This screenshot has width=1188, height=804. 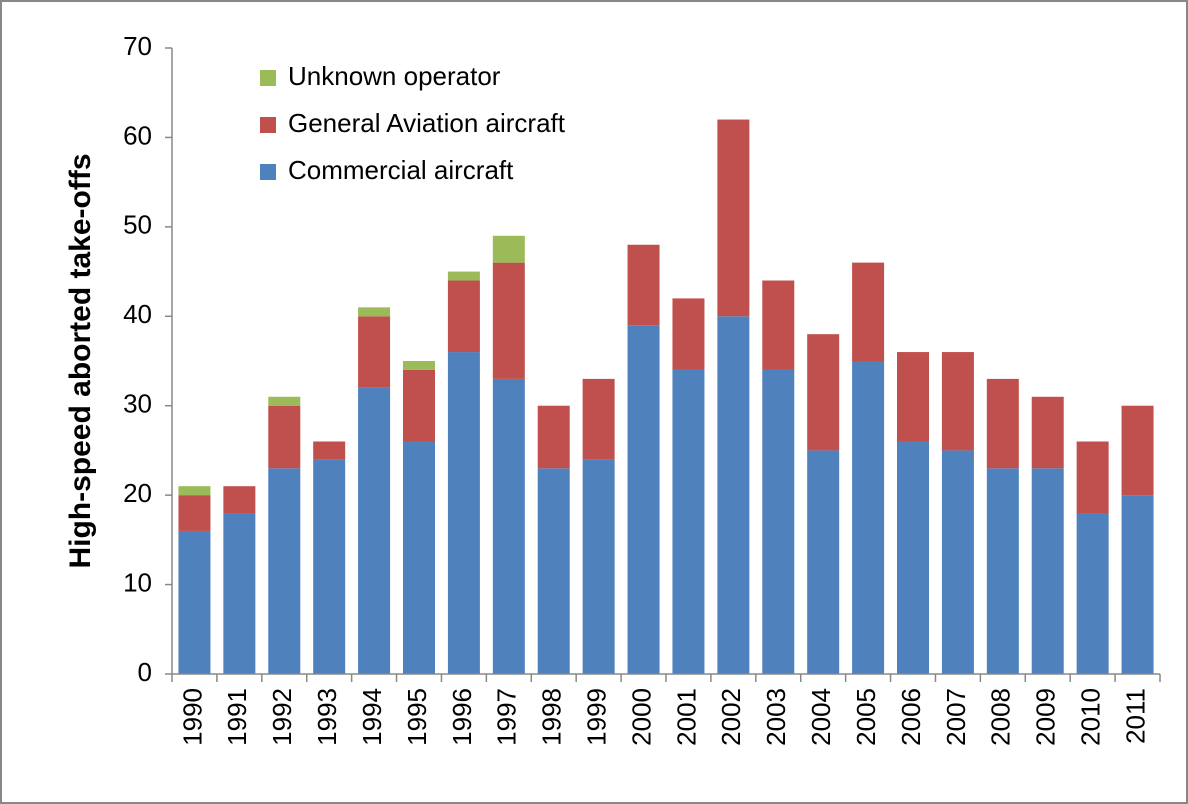 I want to click on y-tick-label: 20, so click(x=137, y=493).